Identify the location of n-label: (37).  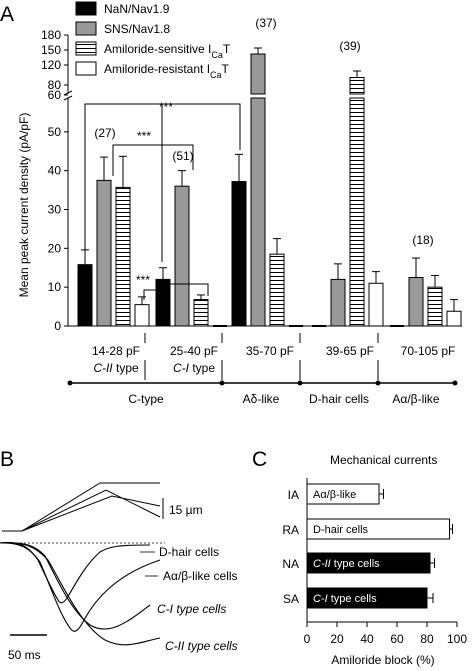
(265, 23).